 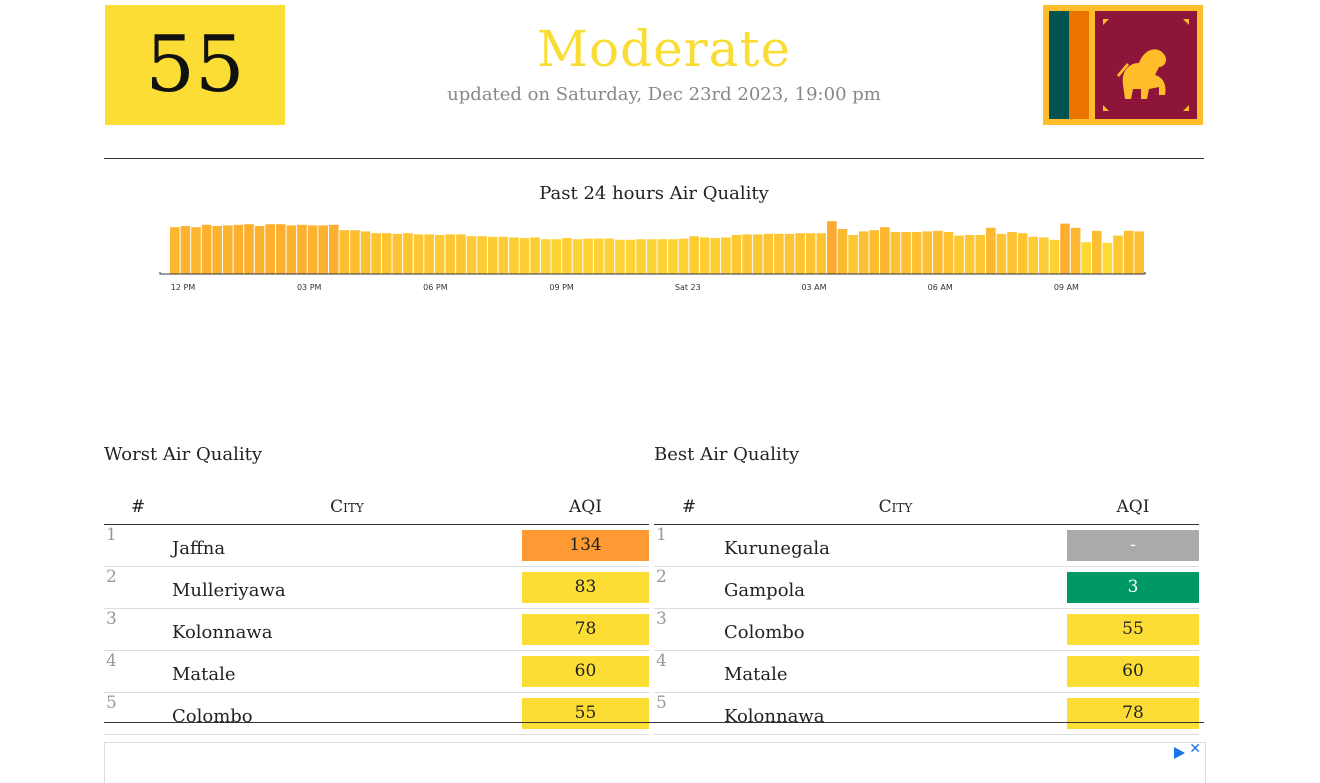 I want to click on table-row: 1 Kurunegala -, so click(x=926, y=545).